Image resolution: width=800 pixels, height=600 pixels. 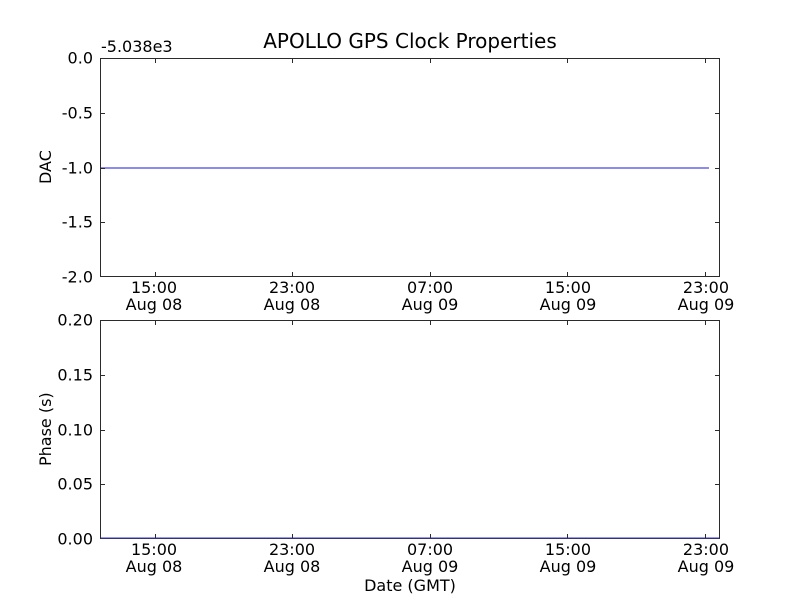 What do you see at coordinates (77, 167) in the screenshot?
I see `y-tick-label: -1.0` at bounding box center [77, 167].